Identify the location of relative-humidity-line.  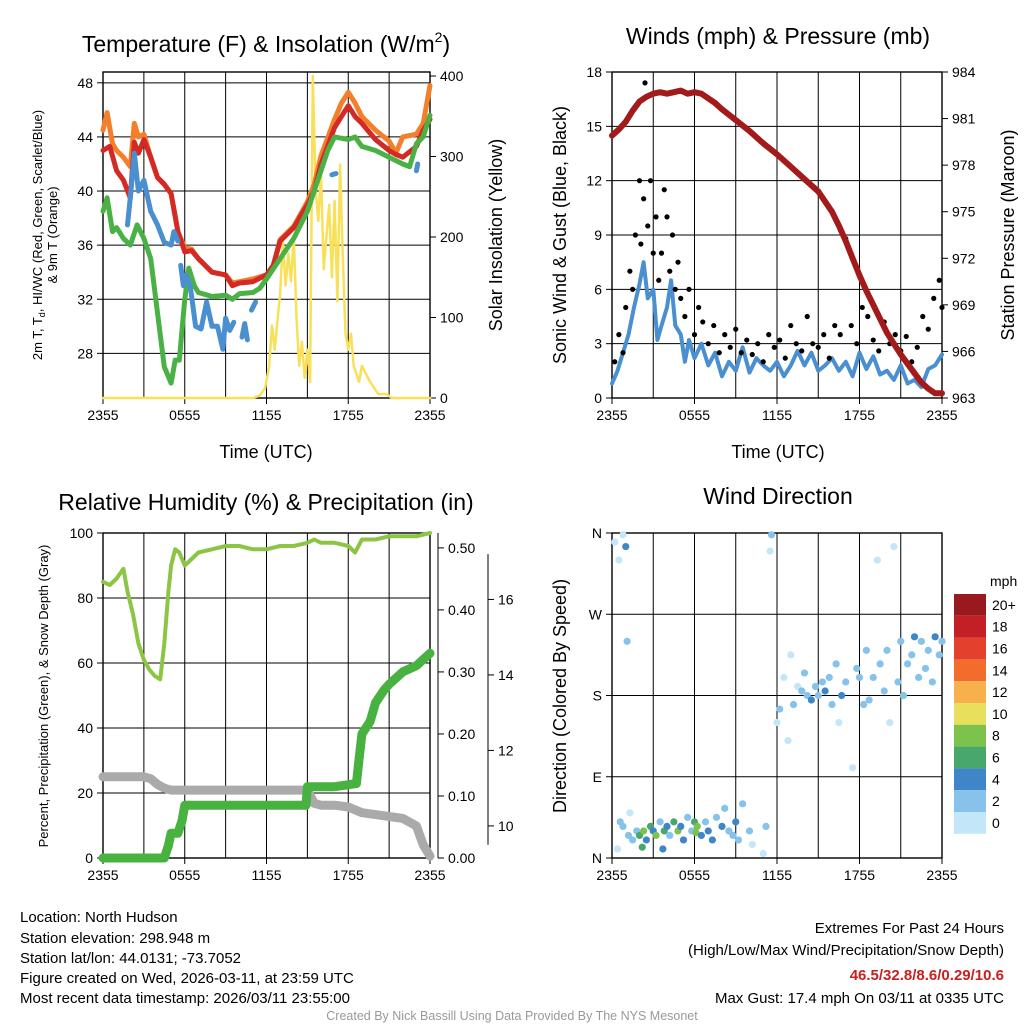
(266, 606).